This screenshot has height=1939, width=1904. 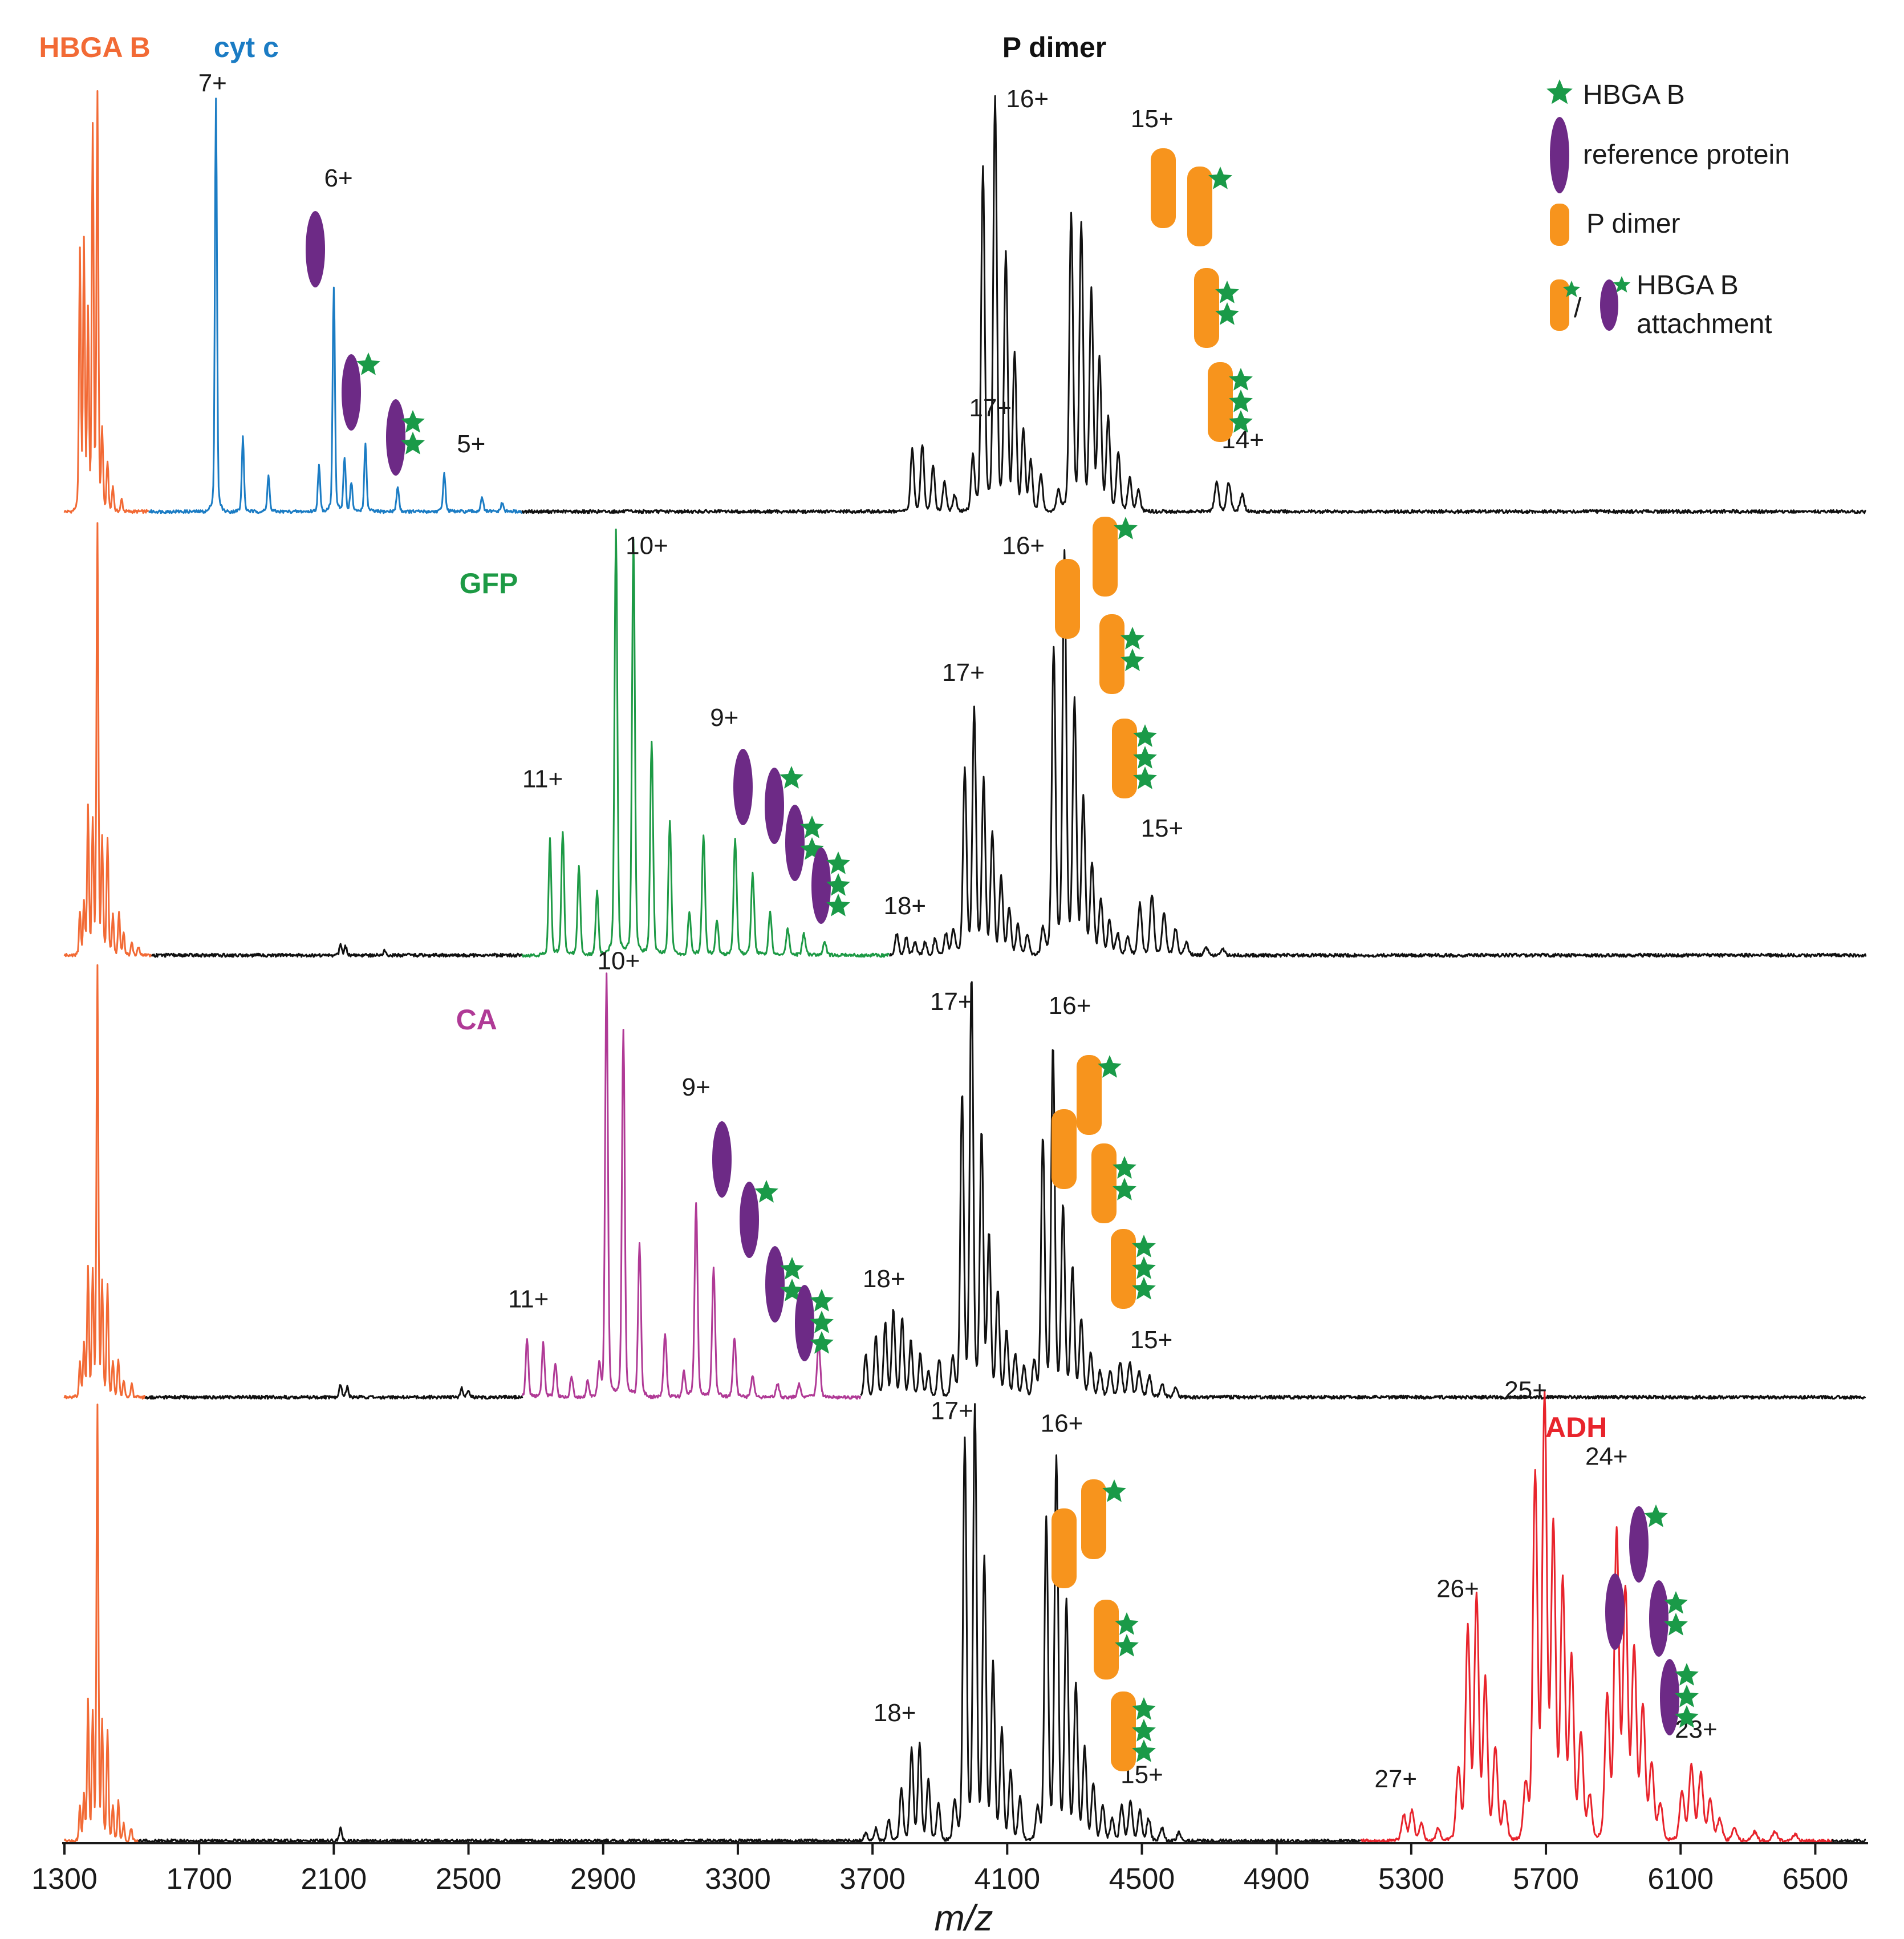 What do you see at coordinates (738, 1880) in the screenshot?
I see `x-tick-label: 3300` at bounding box center [738, 1880].